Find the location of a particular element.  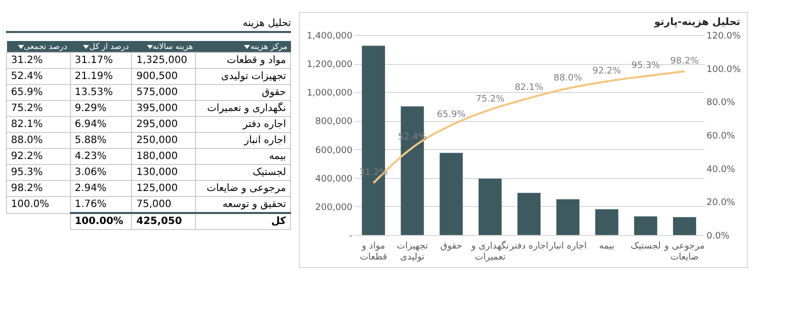

text: تحلیل هزینه is located at coordinates (148, 25).